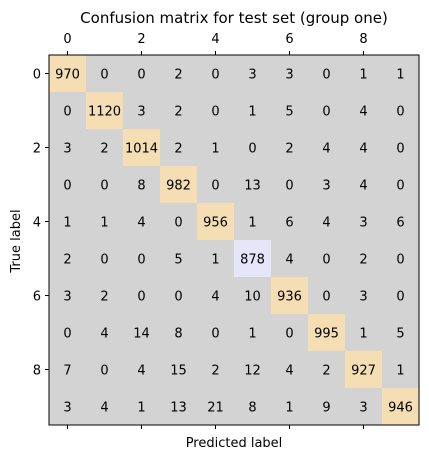  I want to click on x-tick-label: 0, so click(67, 39).